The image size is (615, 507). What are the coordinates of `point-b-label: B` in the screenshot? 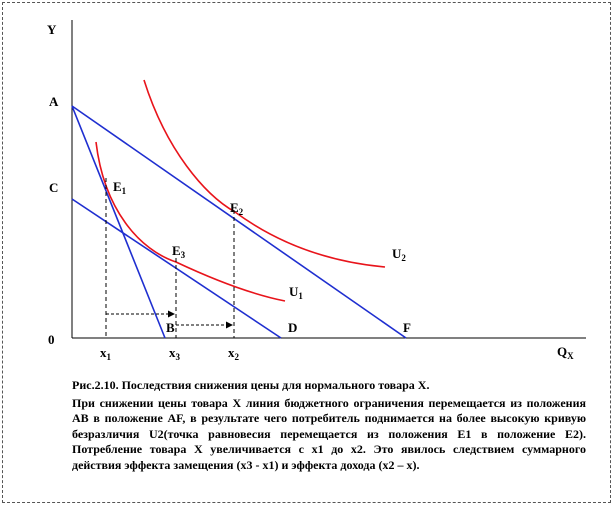 It's located at (170, 327).